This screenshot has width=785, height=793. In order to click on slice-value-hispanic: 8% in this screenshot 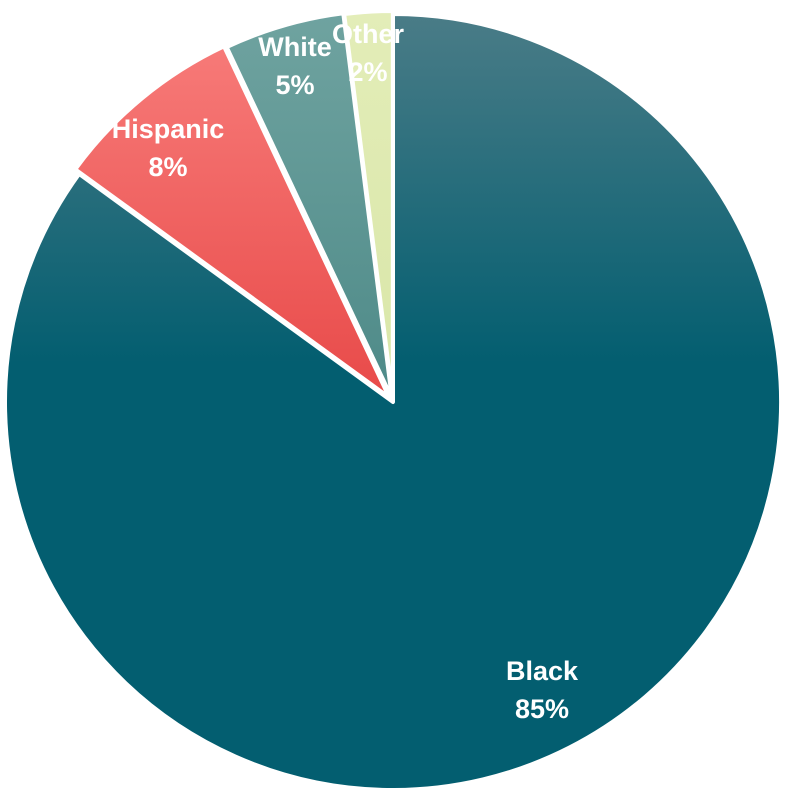, I will do `click(167, 167)`.